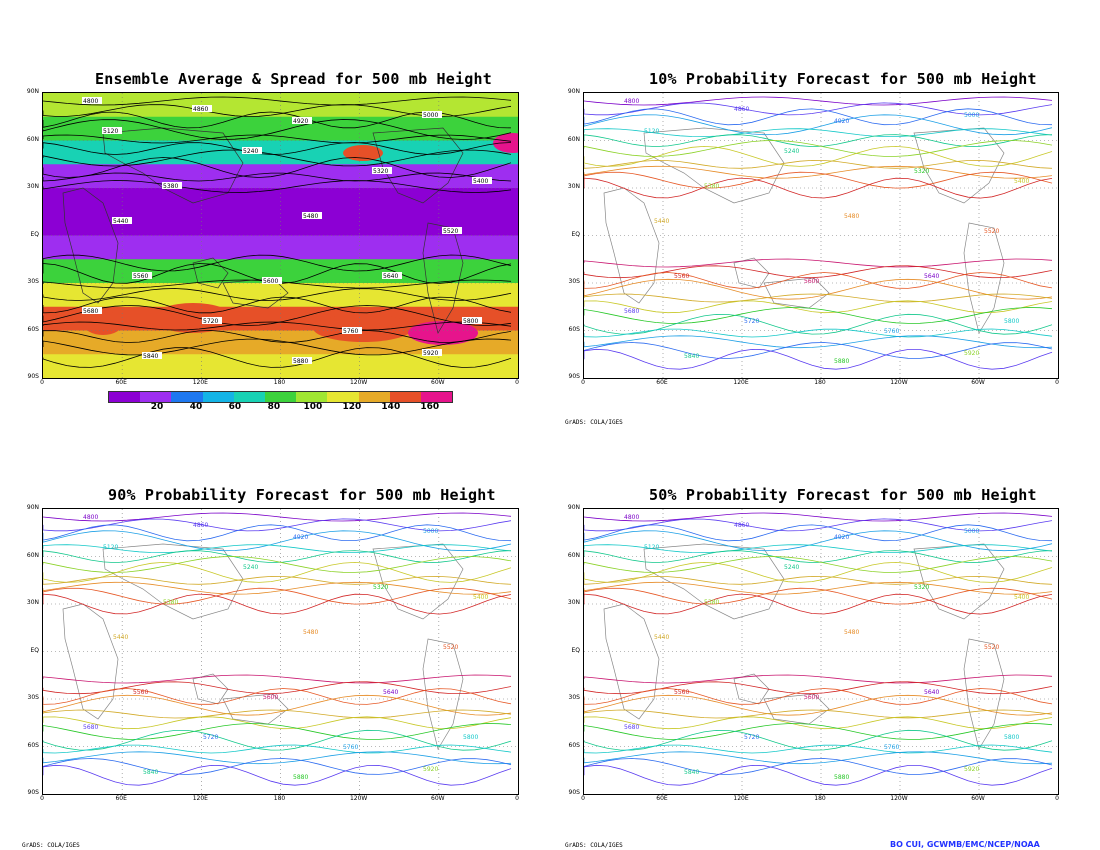  Describe the element at coordinates (140, 692) in the screenshot. I see `contour-label: 5560` at that location.